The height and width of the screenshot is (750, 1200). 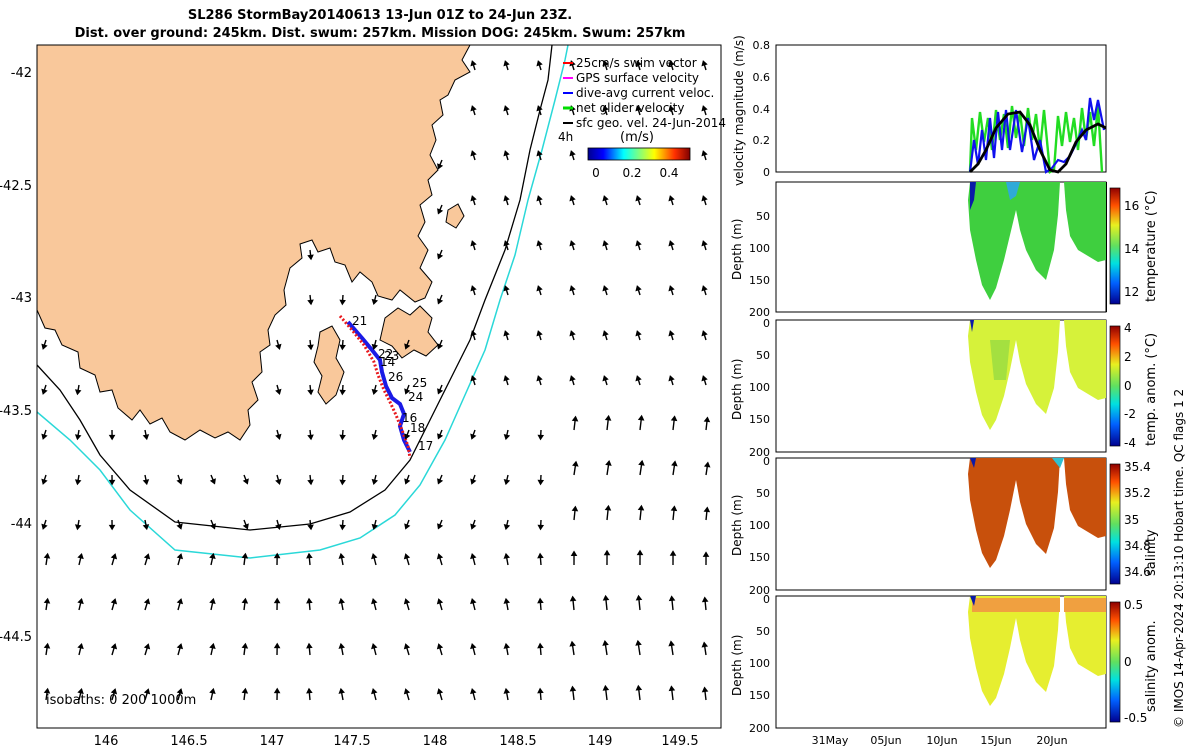 I want to click on salinity-anomaly-section, so click(x=1014, y=651).